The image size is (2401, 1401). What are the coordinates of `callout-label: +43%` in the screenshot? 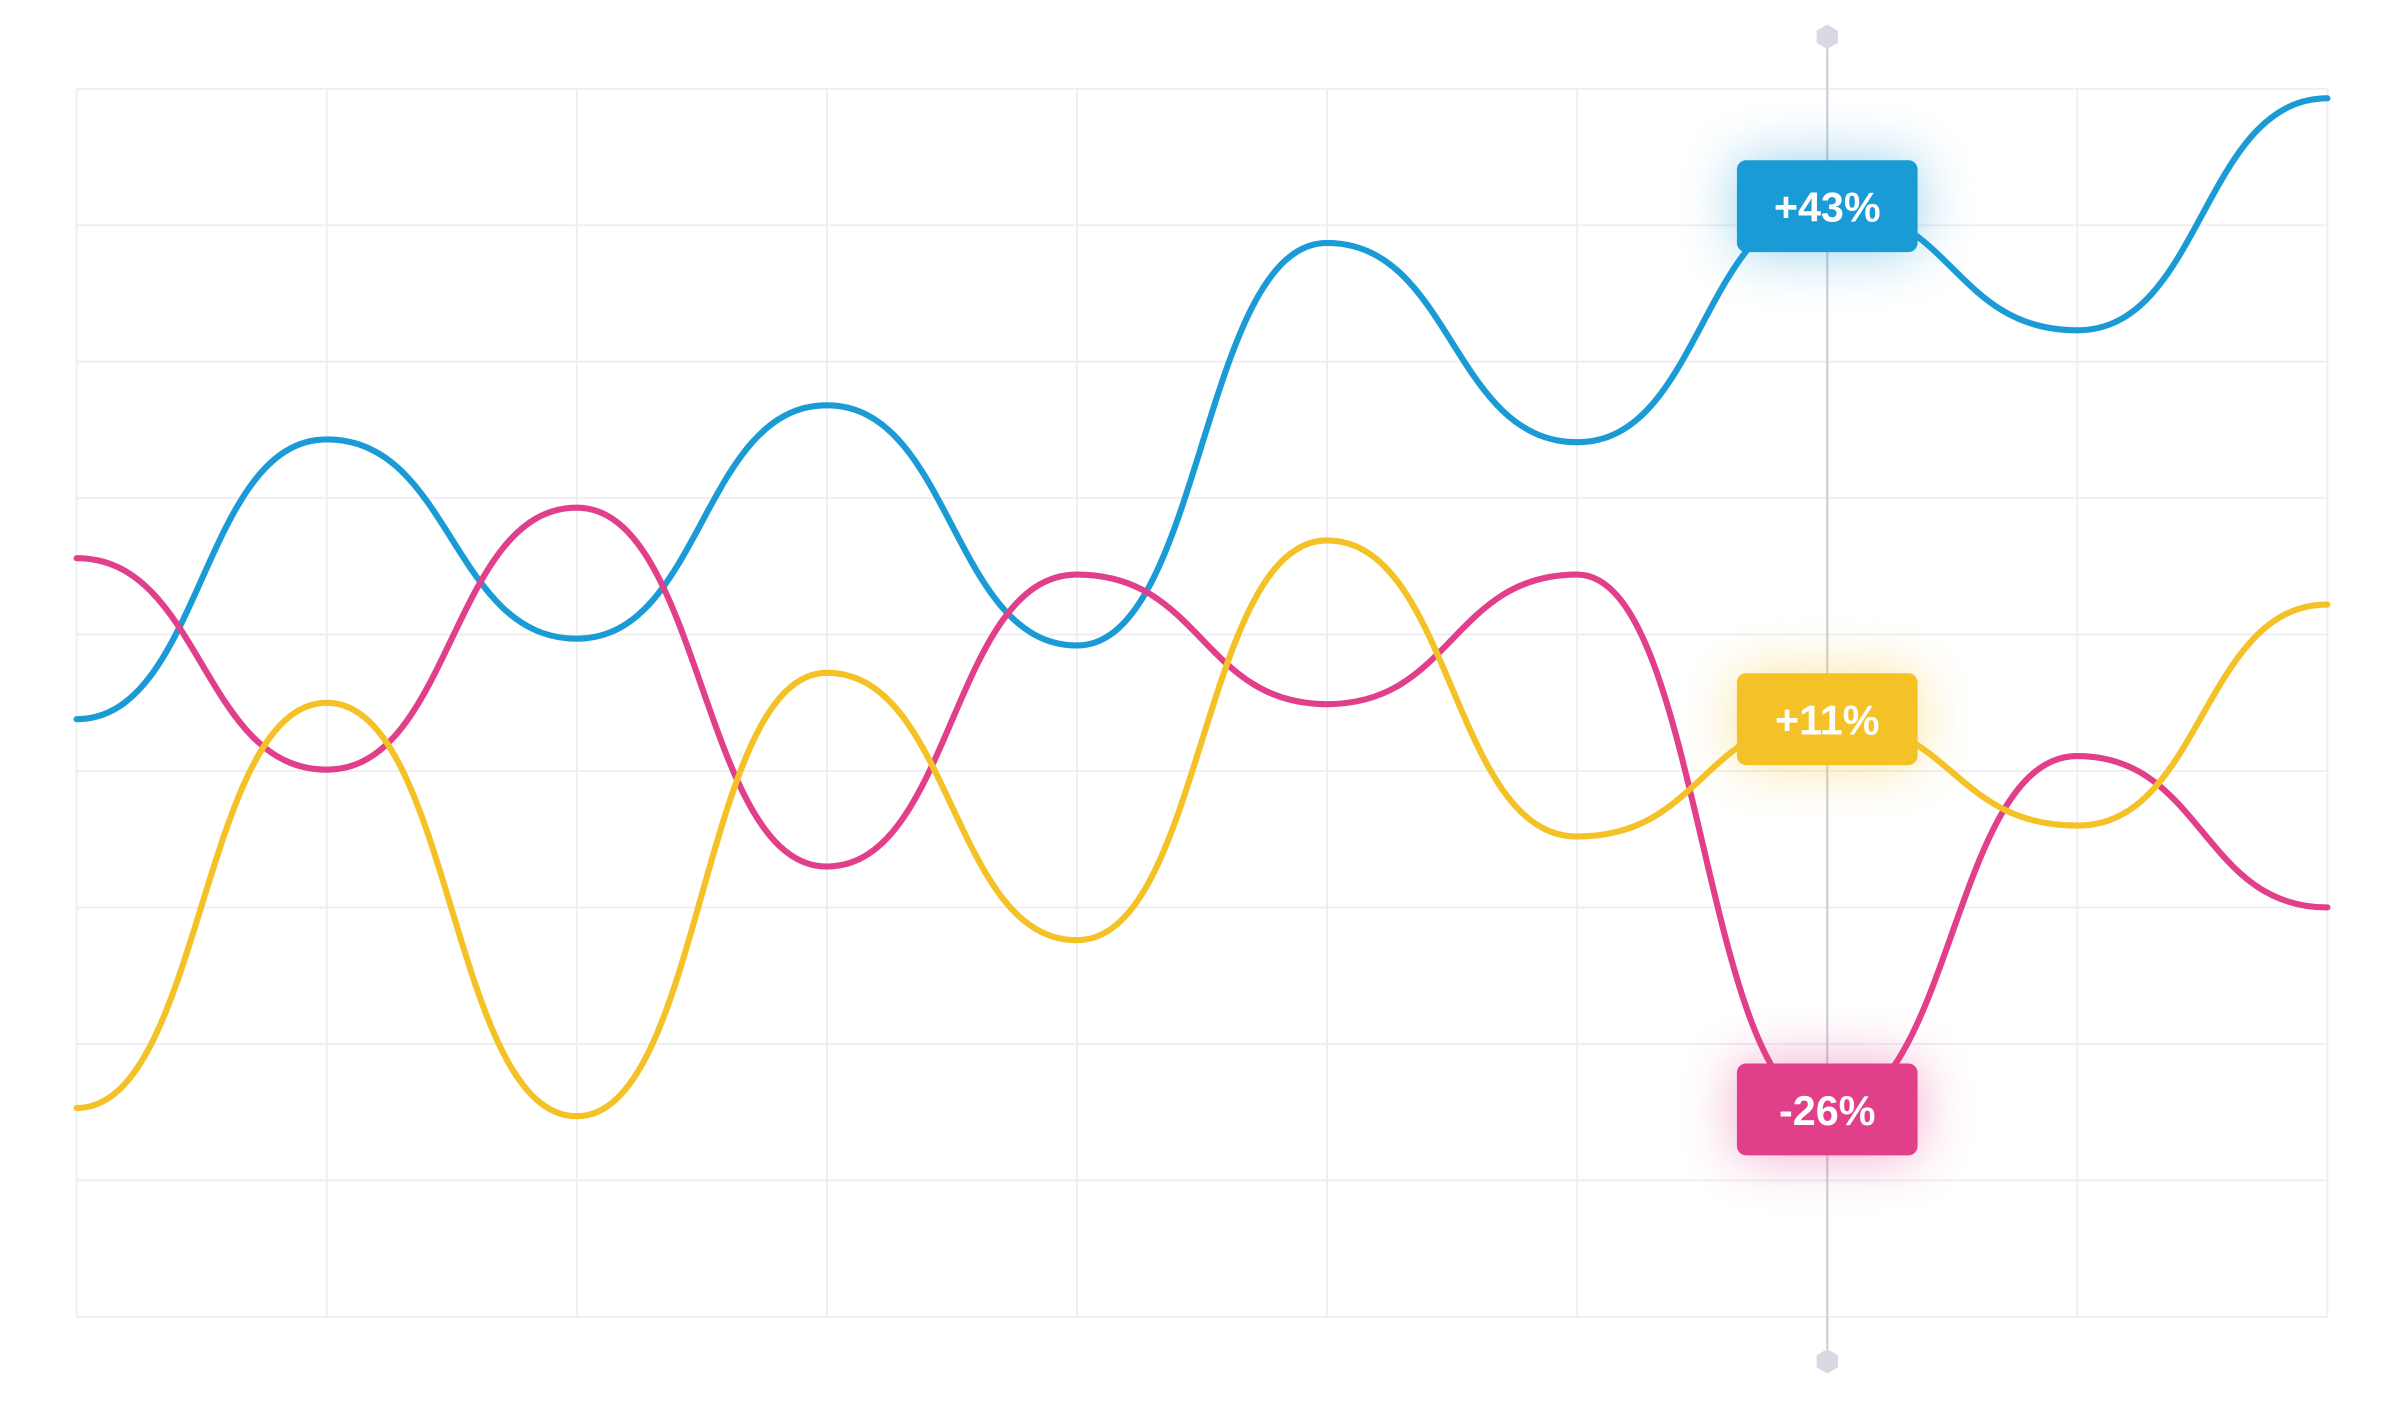 It's located at (1827, 208).